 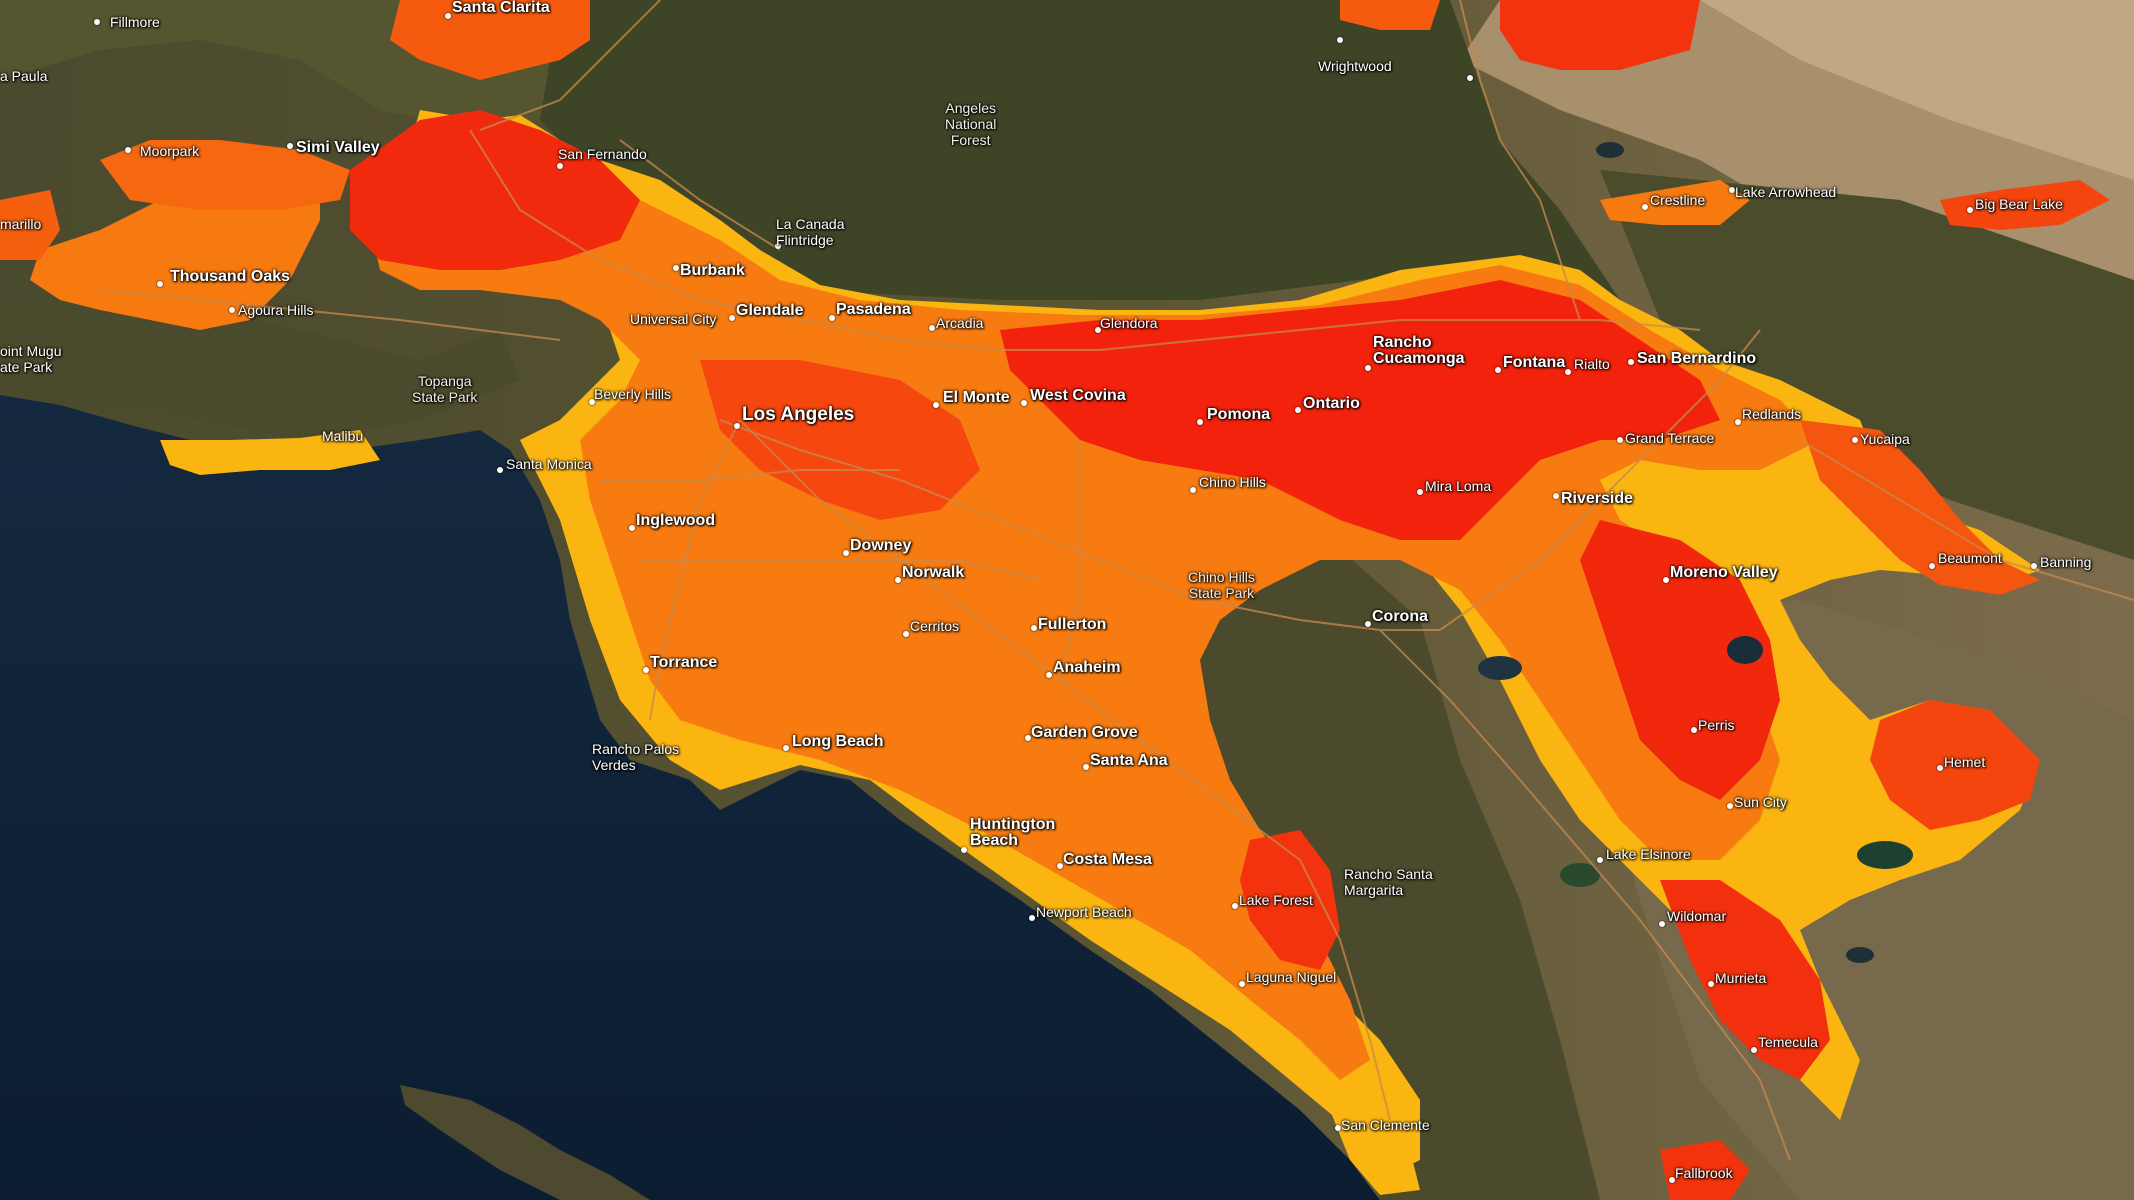 What do you see at coordinates (1239, 414) in the screenshot?
I see `place-label-pomona: Pomona` at bounding box center [1239, 414].